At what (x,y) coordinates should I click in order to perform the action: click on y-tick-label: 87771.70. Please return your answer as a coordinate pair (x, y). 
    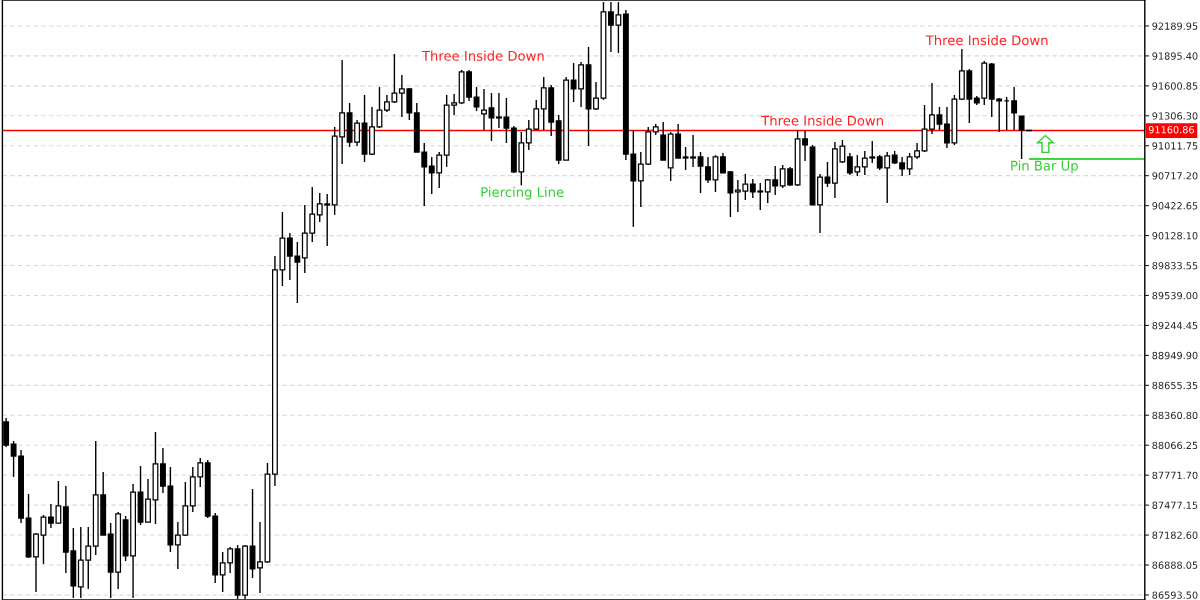
    Looking at the image, I should click on (1175, 475).